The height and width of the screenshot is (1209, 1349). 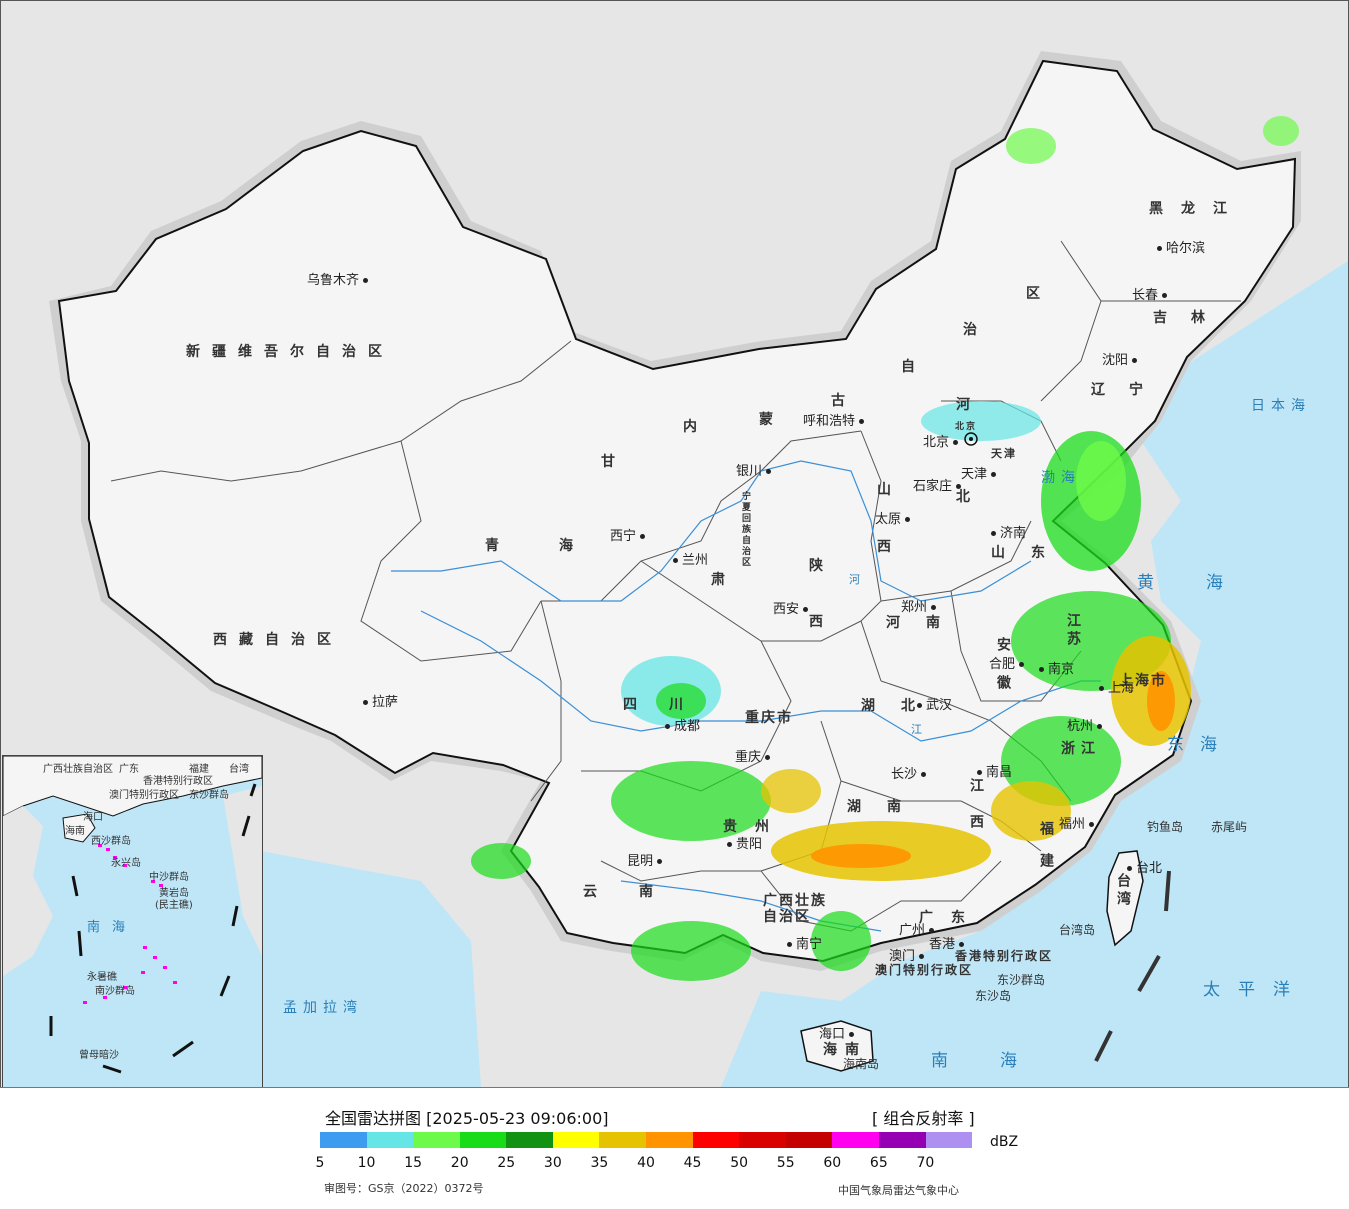 I want to click on city-label-lanzhou: 兰州, so click(x=690, y=558).